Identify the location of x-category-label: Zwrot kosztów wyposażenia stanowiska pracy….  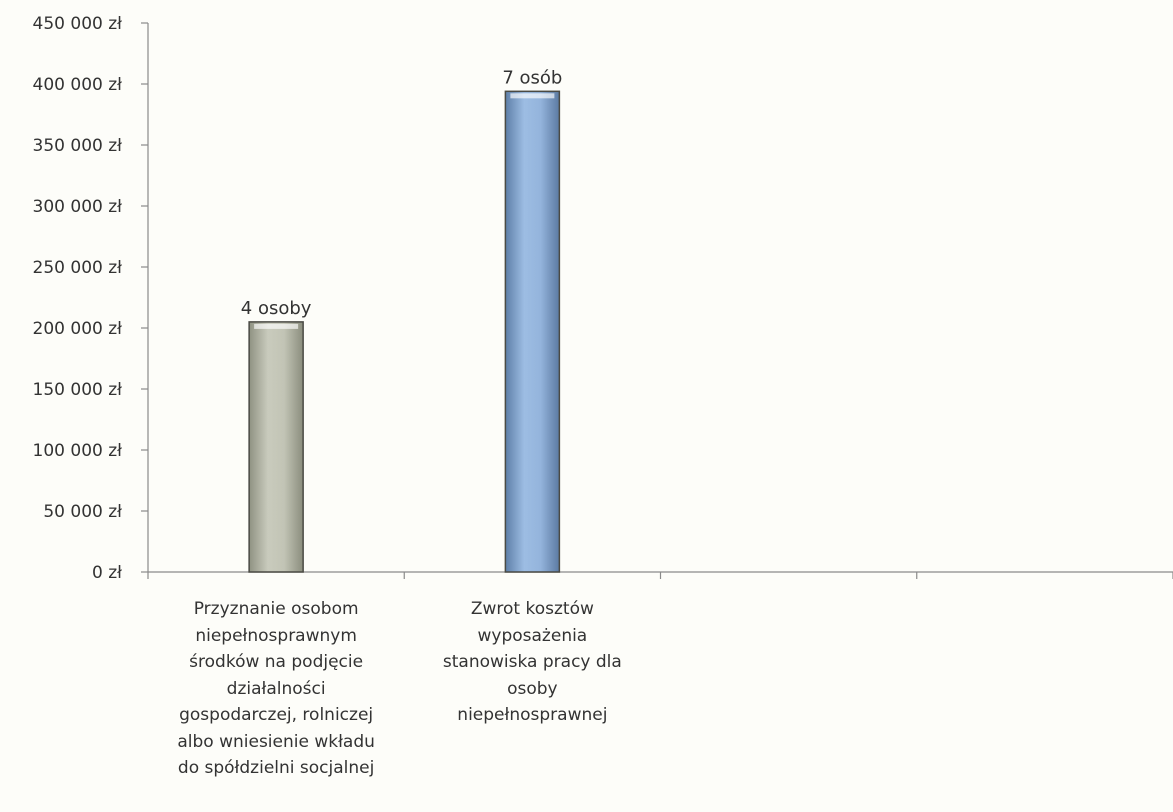
(532, 662).